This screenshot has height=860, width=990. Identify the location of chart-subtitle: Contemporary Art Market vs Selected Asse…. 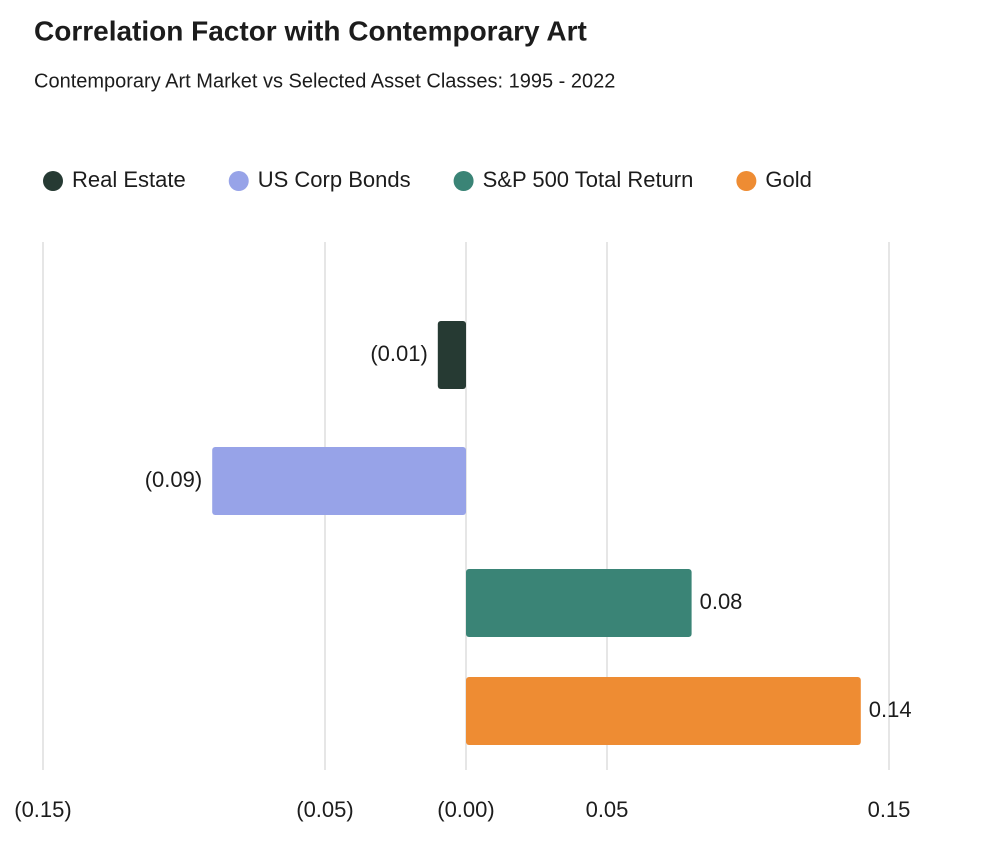
(324, 81).